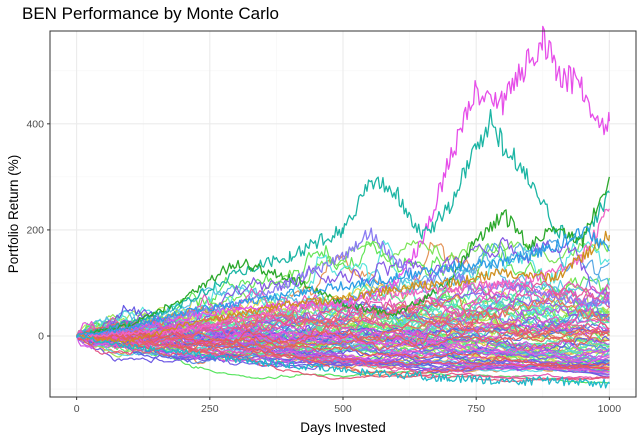  Describe the element at coordinates (41, 337) in the screenshot. I see `y-tick-label: 0` at that location.